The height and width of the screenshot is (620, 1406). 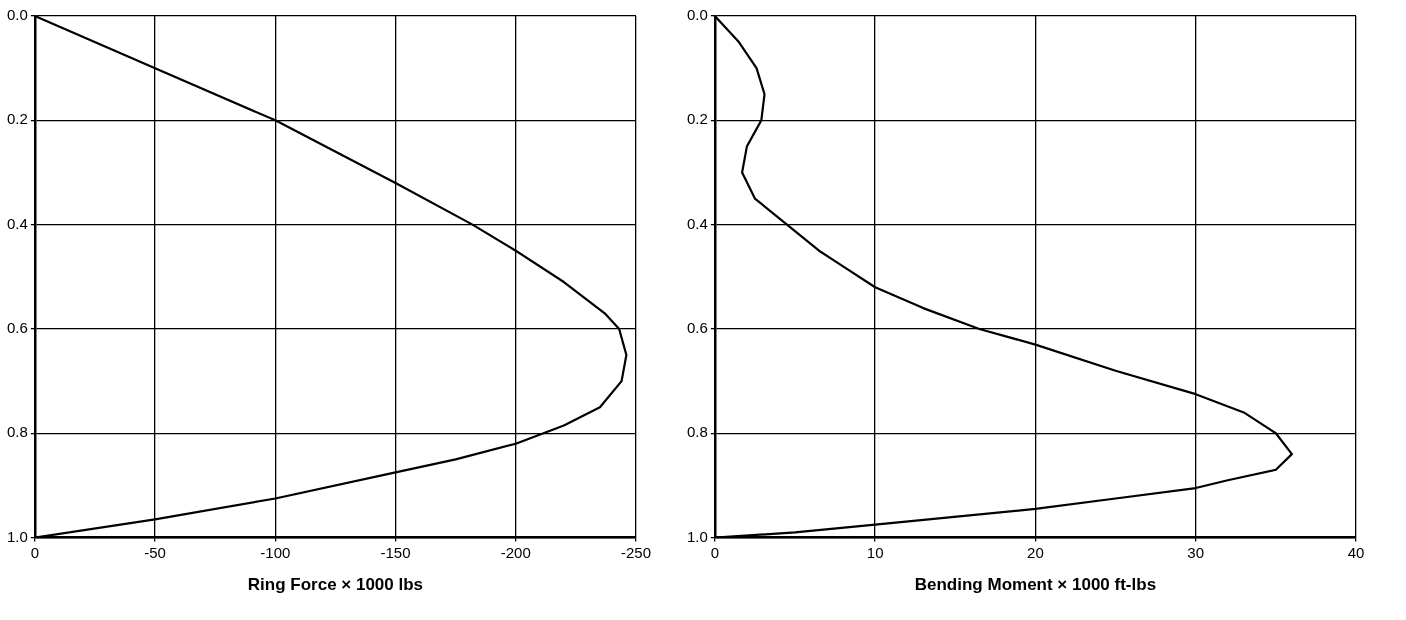 I want to click on x-tick-label: -150, so click(x=395, y=552).